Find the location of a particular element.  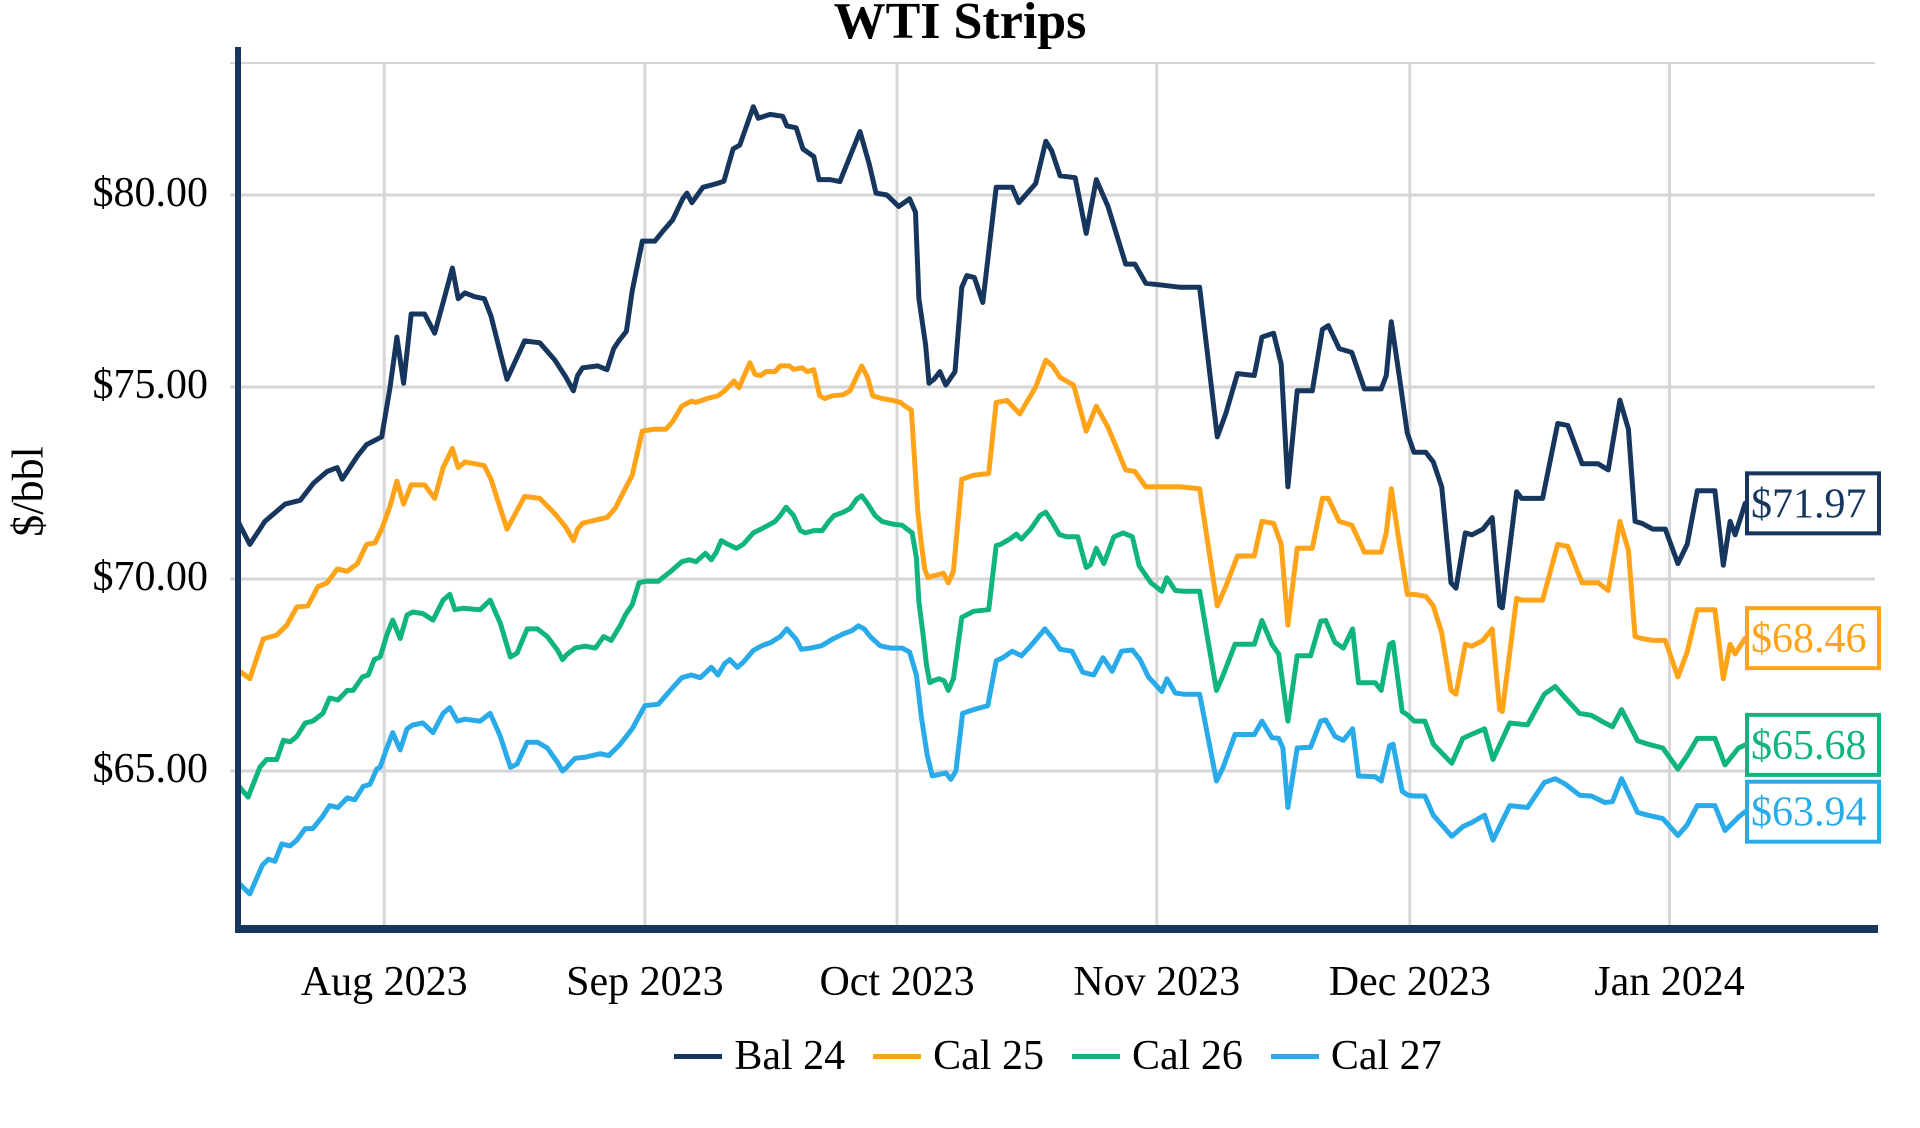

x-tick-label-Aug-2023: Aug 2023 is located at coordinates (384, 982).